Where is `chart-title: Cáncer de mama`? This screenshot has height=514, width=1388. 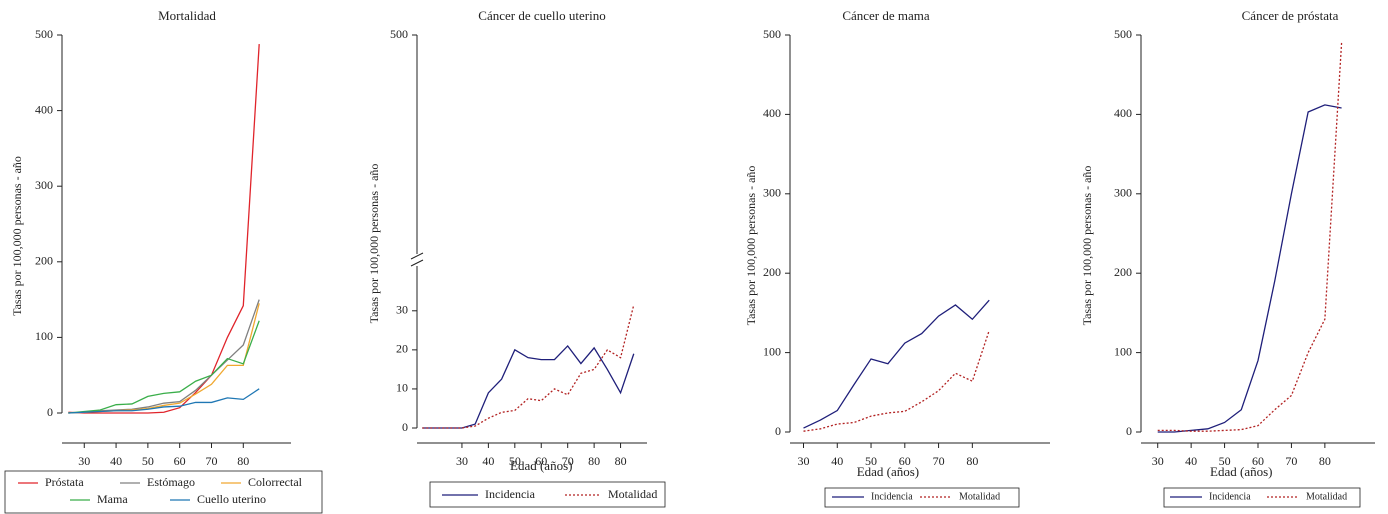
chart-title: Cáncer de mama is located at coordinates (886, 15).